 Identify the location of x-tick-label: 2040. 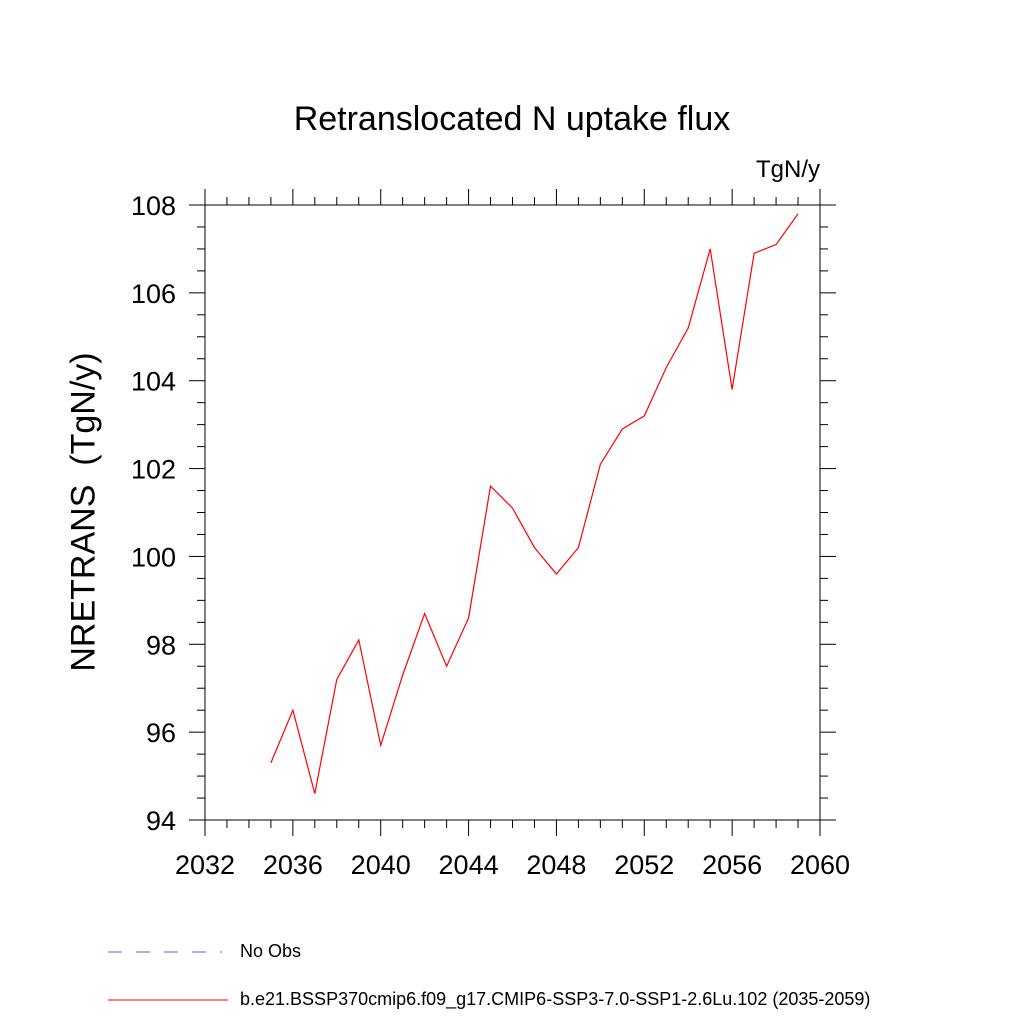
(381, 865).